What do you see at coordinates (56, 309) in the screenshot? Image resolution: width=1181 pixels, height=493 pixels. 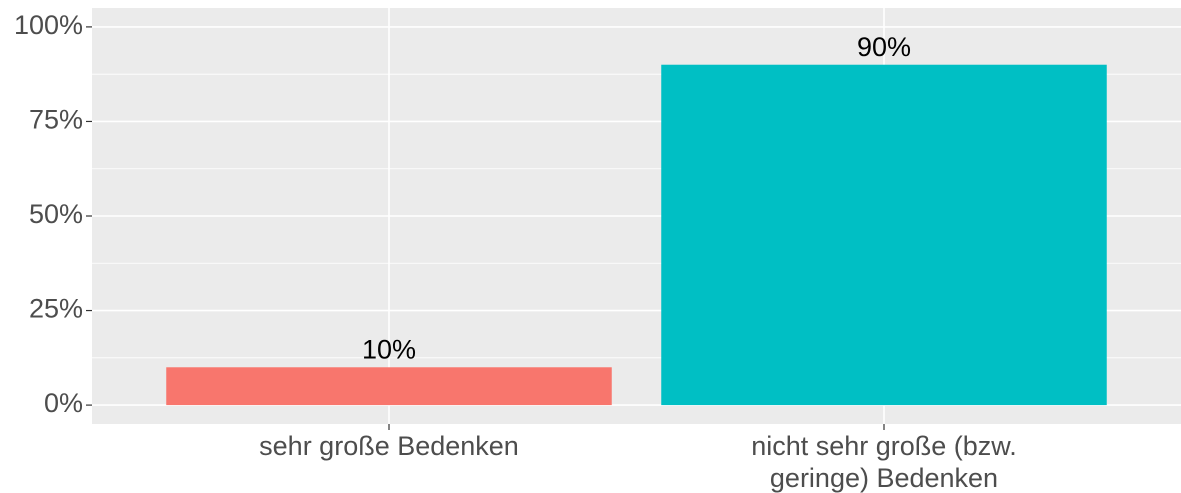 I see `y-tick-label: 25%` at bounding box center [56, 309].